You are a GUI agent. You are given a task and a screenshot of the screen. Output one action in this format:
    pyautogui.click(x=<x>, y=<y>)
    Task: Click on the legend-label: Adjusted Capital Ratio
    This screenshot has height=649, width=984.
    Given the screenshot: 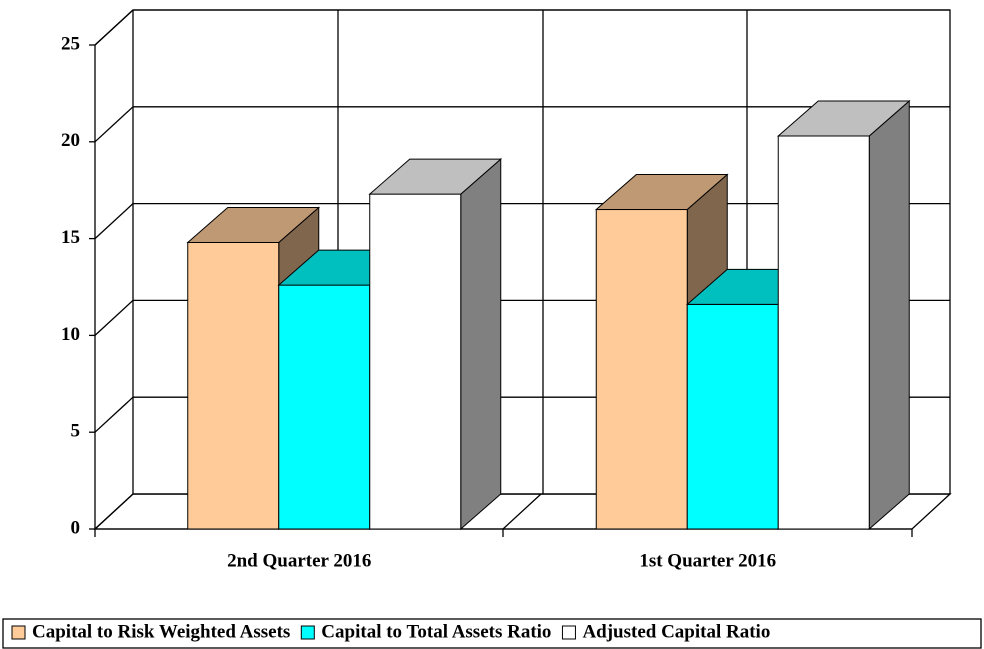 What is the action you would take?
    pyautogui.click(x=676, y=631)
    